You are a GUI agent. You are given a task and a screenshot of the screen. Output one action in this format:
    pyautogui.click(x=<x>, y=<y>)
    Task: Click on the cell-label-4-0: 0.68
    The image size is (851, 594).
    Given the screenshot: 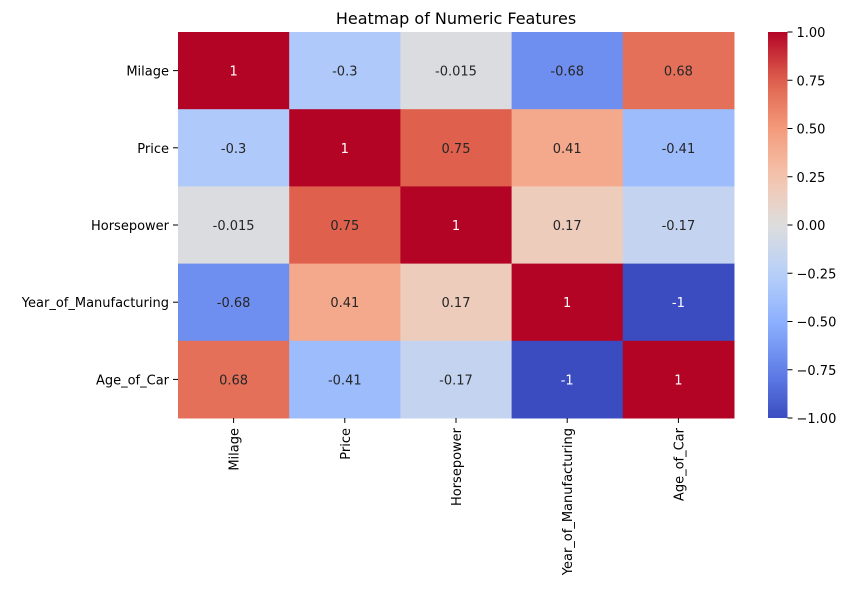 What is the action you would take?
    pyautogui.click(x=233, y=380)
    